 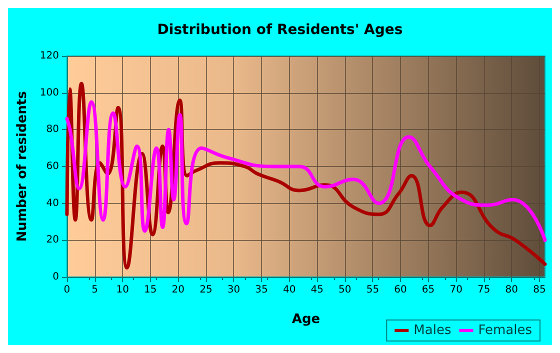 What do you see at coordinates (483, 290) in the screenshot?
I see `x-tick-label: 75` at bounding box center [483, 290].